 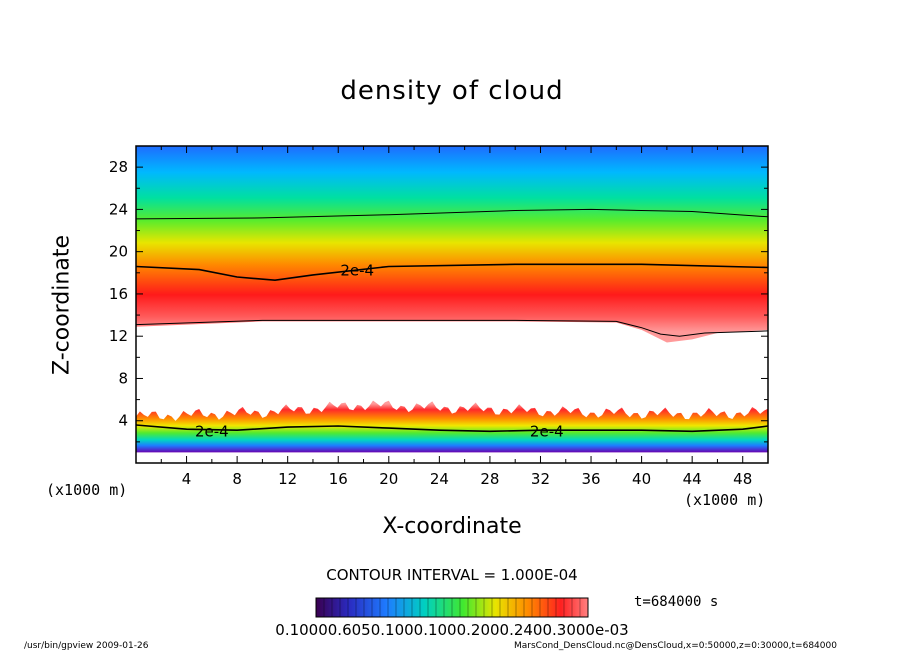 I want to click on contour-labels: 2e-4 2e-4 2e-4, so click(x=379, y=351).